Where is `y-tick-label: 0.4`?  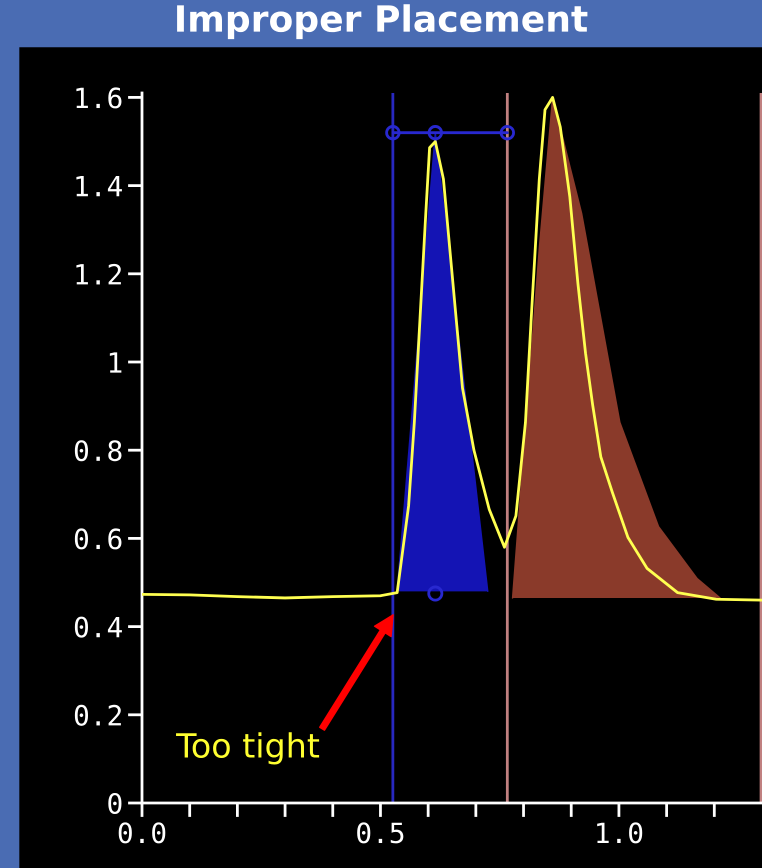
y-tick-label: 0.4 is located at coordinates (98, 627).